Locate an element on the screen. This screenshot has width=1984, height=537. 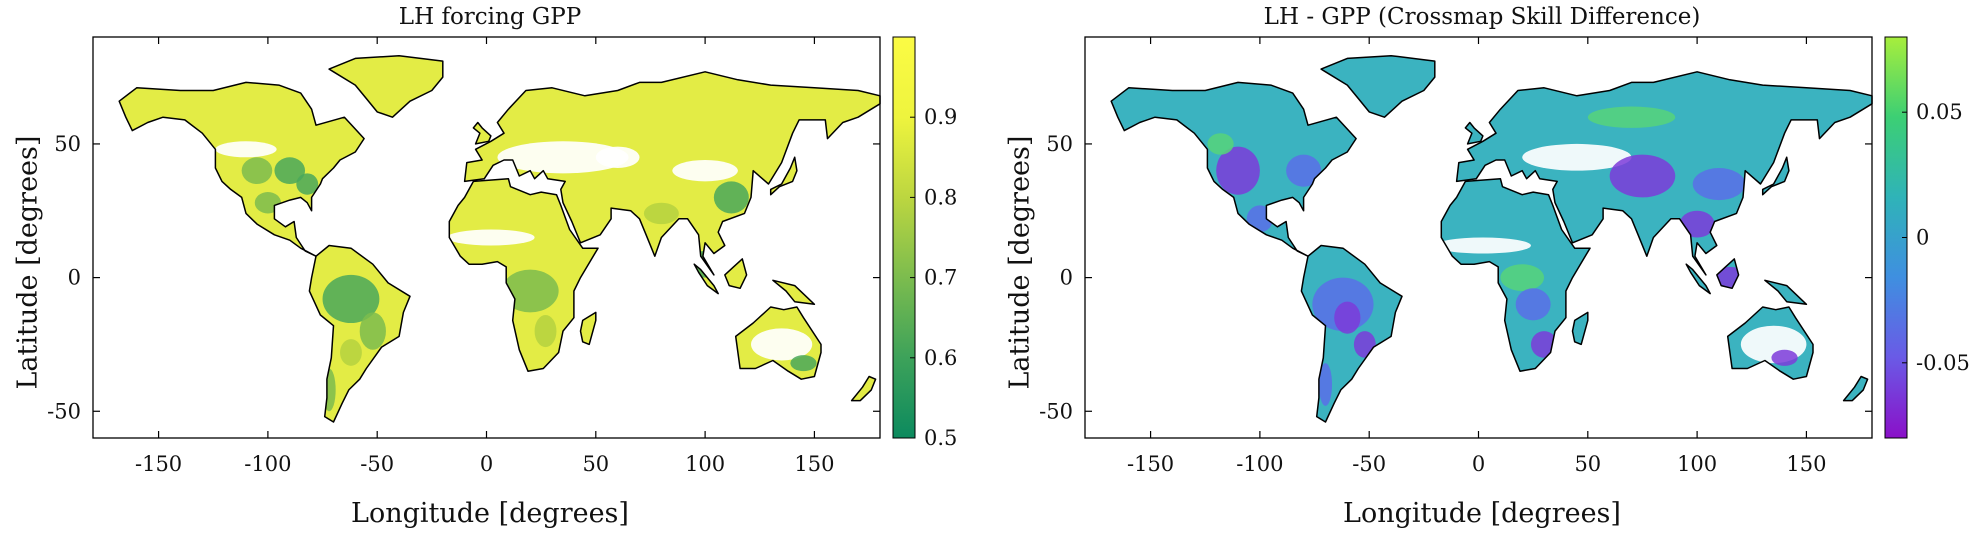
land-eurasia is located at coordinates (672, 173).